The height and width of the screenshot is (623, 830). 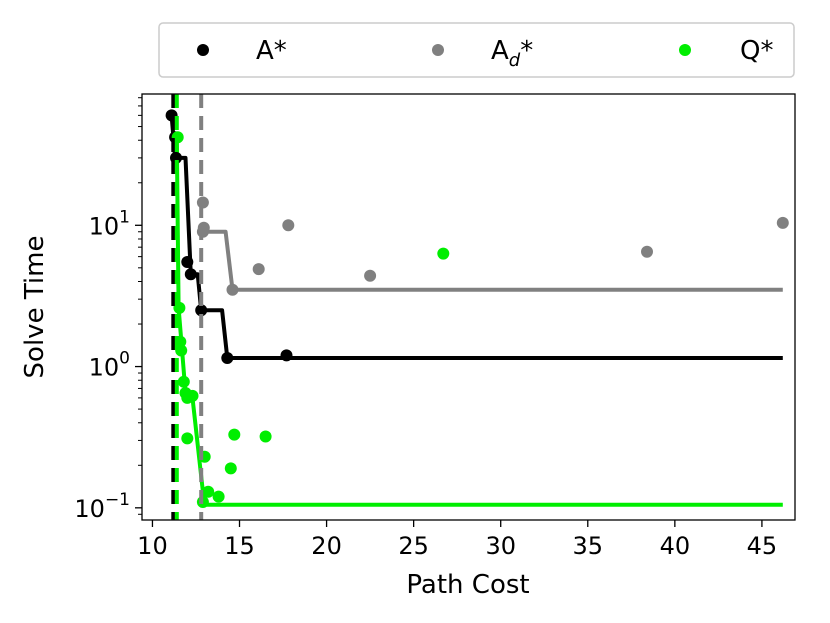 I want to click on x-axis-title: Path Cost, so click(x=467, y=585).